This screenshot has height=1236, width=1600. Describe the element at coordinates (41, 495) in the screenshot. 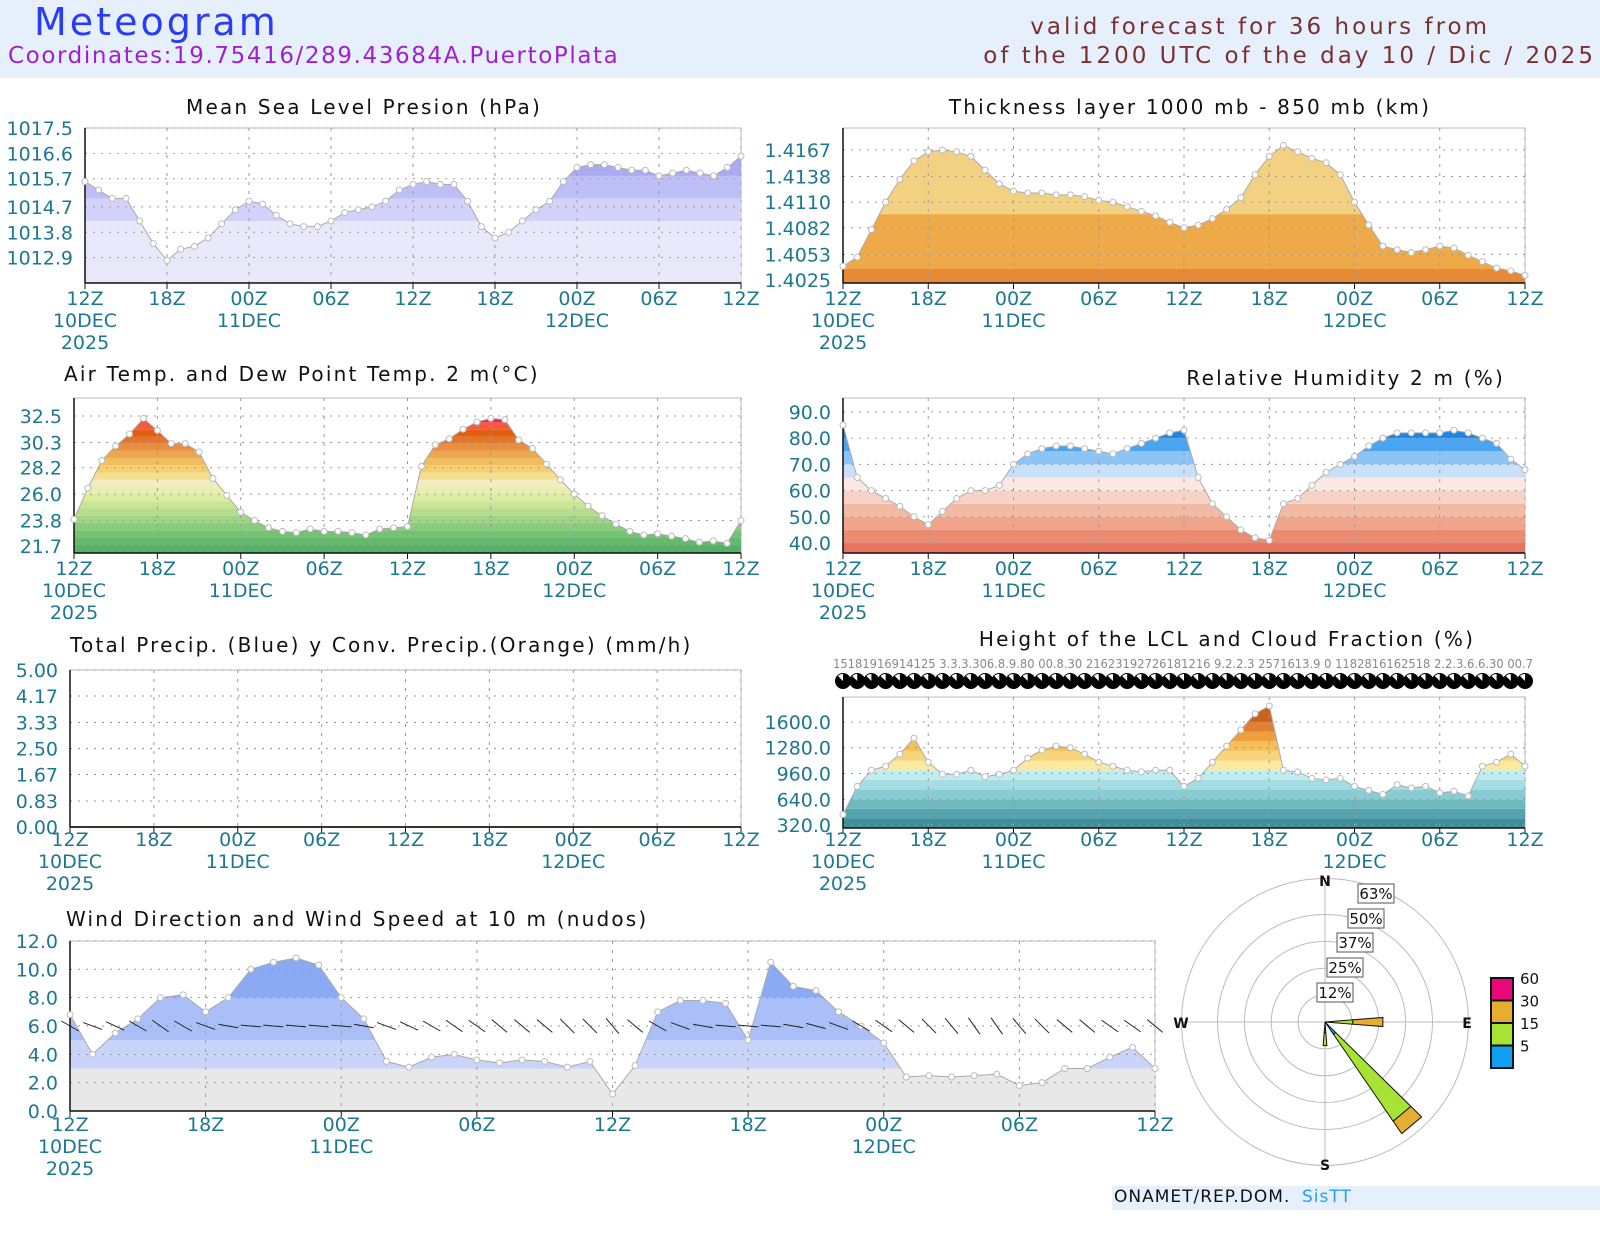

I see `y-tick-label: 26.0` at that location.